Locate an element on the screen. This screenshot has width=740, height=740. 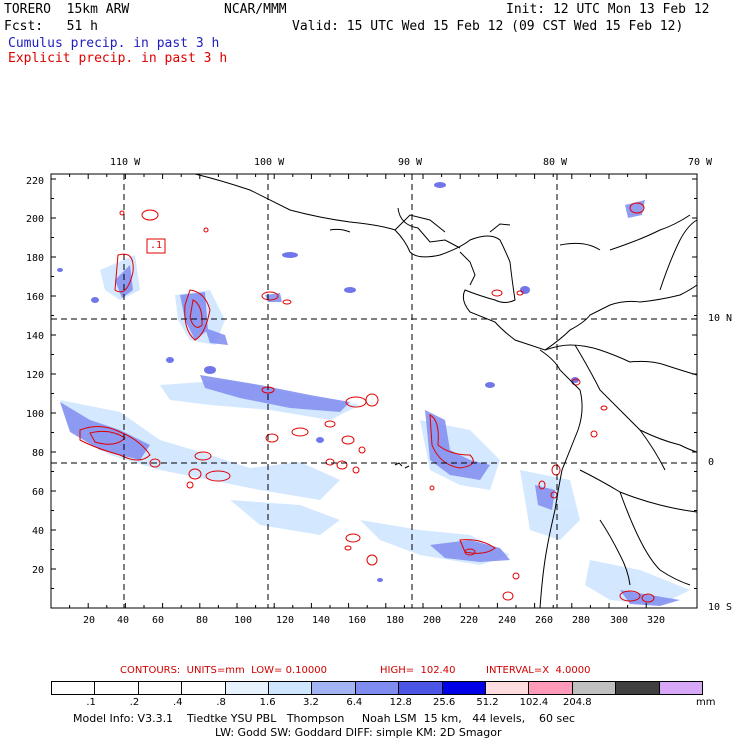
colorbar-tick-label: 102.4 is located at coordinates (534, 702).